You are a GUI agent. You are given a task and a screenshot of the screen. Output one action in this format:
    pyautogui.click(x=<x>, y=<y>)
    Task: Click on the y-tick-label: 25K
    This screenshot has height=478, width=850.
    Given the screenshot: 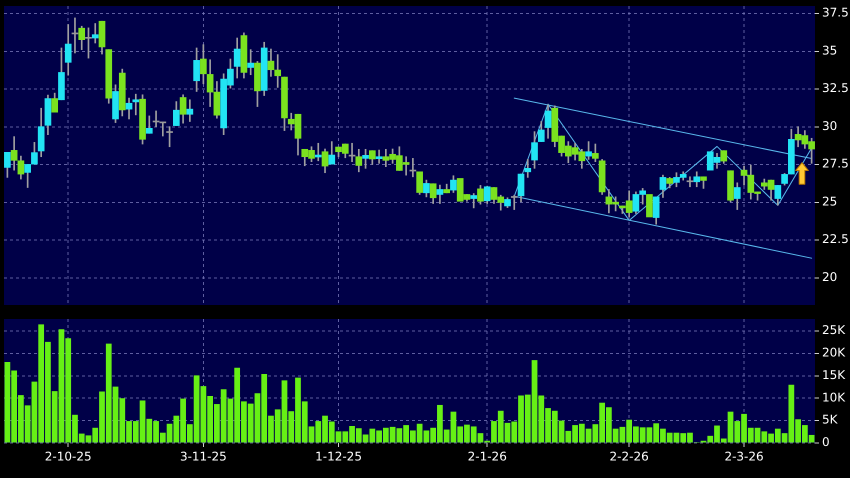 What is the action you would take?
    pyautogui.click(x=834, y=330)
    